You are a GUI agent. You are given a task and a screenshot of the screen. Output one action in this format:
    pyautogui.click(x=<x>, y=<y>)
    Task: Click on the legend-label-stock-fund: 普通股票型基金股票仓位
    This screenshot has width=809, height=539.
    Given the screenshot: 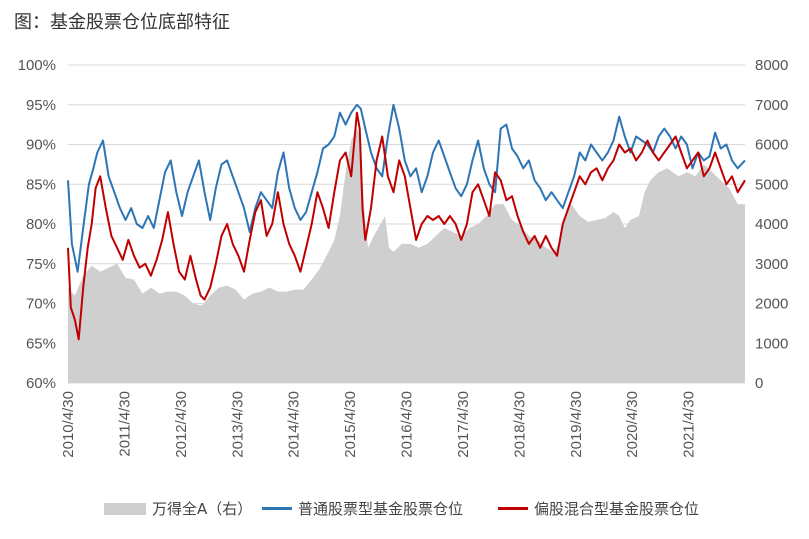 What is the action you would take?
    pyautogui.click(x=381, y=509)
    